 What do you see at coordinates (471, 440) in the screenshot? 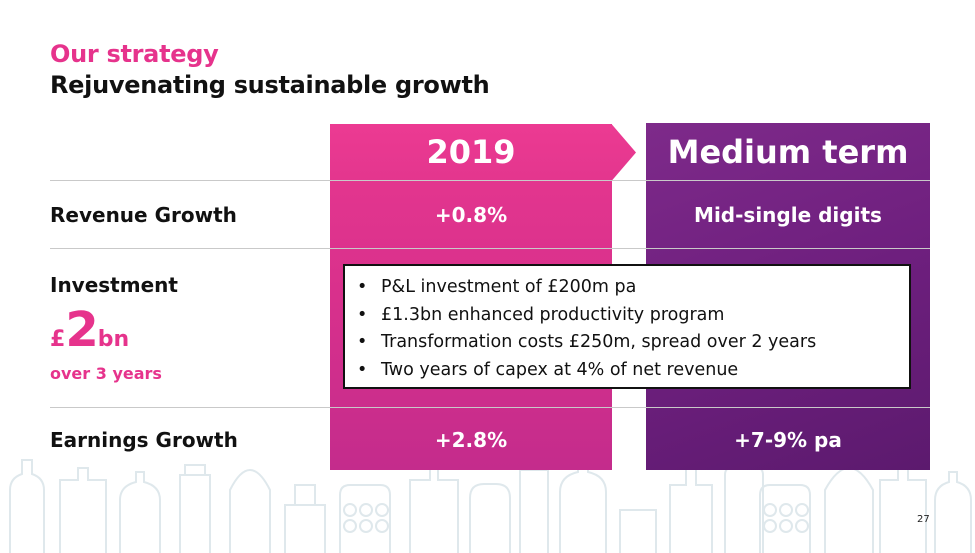
I see `earnings-growth-2019-value: +2.8%` at bounding box center [471, 440].